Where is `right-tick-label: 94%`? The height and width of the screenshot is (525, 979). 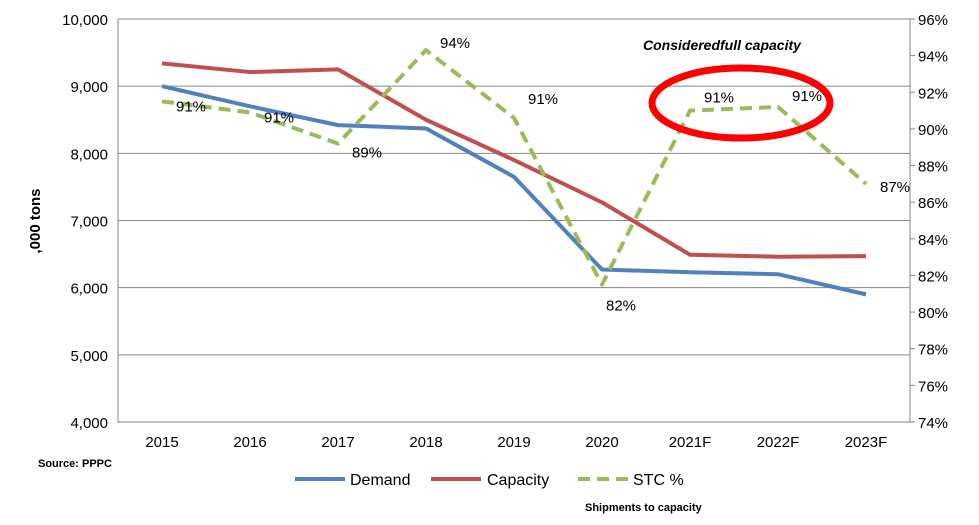 right-tick-label: 94% is located at coordinates (933, 57).